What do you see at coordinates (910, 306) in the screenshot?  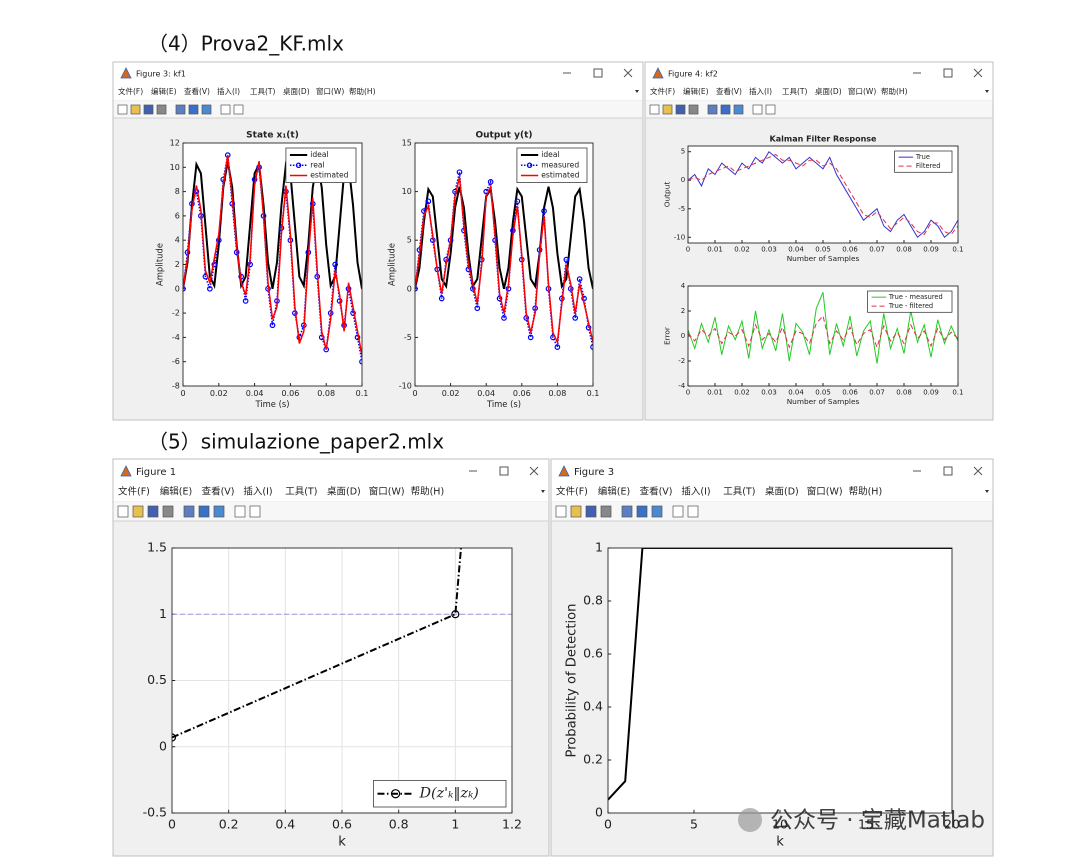 I see `legend-label: True - filtered` at bounding box center [910, 306].